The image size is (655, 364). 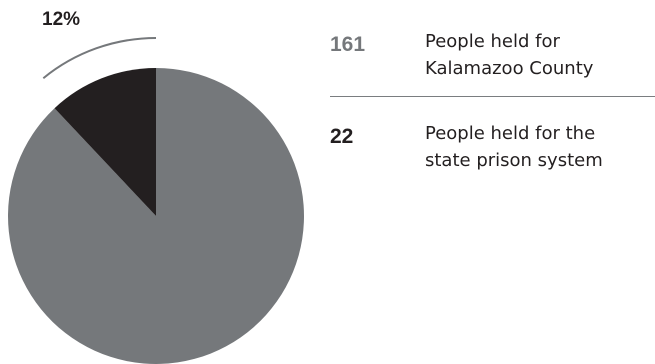 I want to click on legend-divider, so click(x=492, y=96).